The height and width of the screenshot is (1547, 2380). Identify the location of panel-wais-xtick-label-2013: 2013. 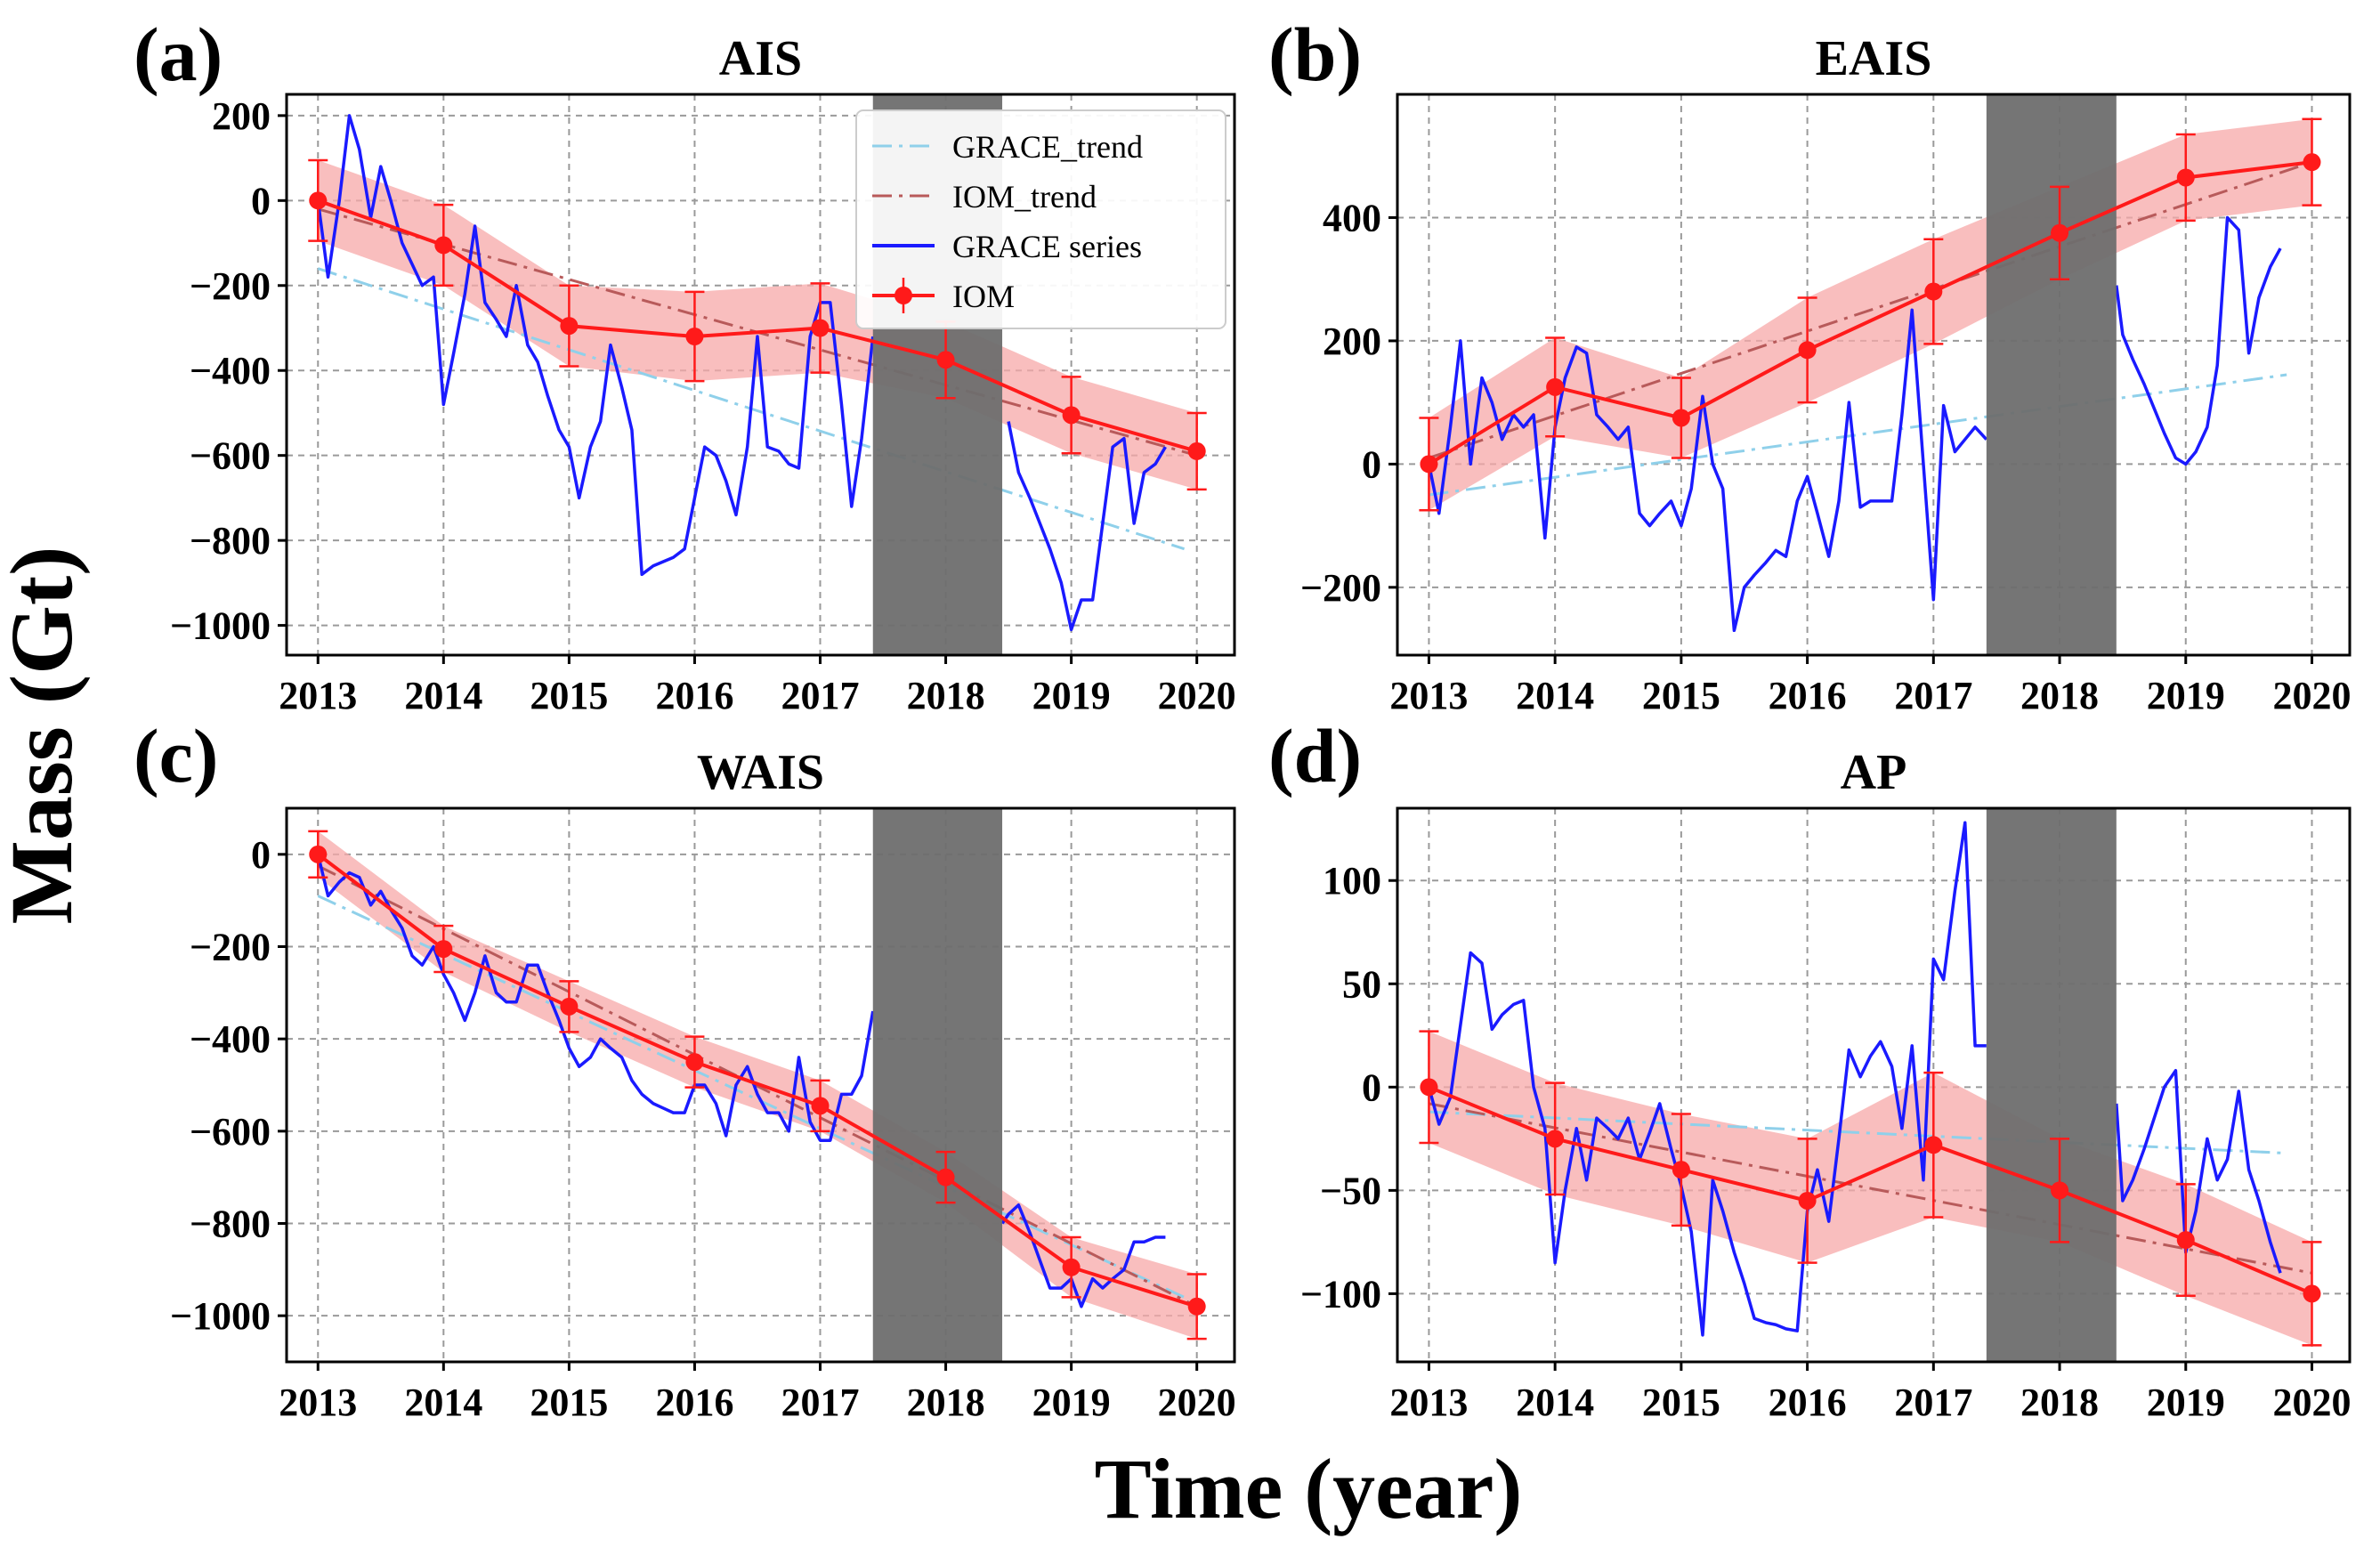
(318, 1402).